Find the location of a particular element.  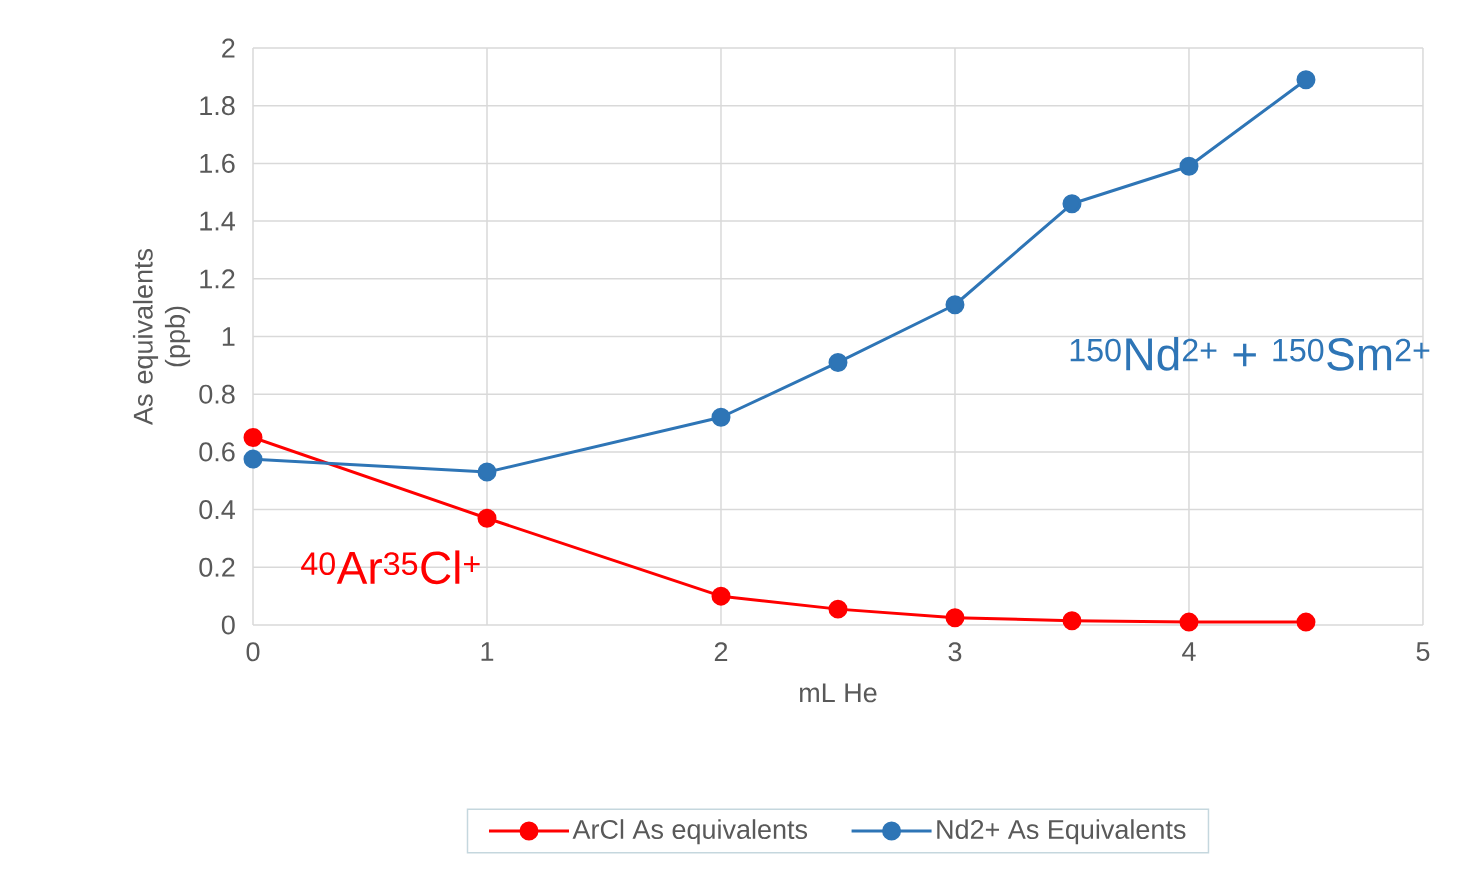

annotation: $^{150}$Nd$^{2+}$ + $^{150}$Sm$^{2+}$ is located at coordinates (1250, 353).